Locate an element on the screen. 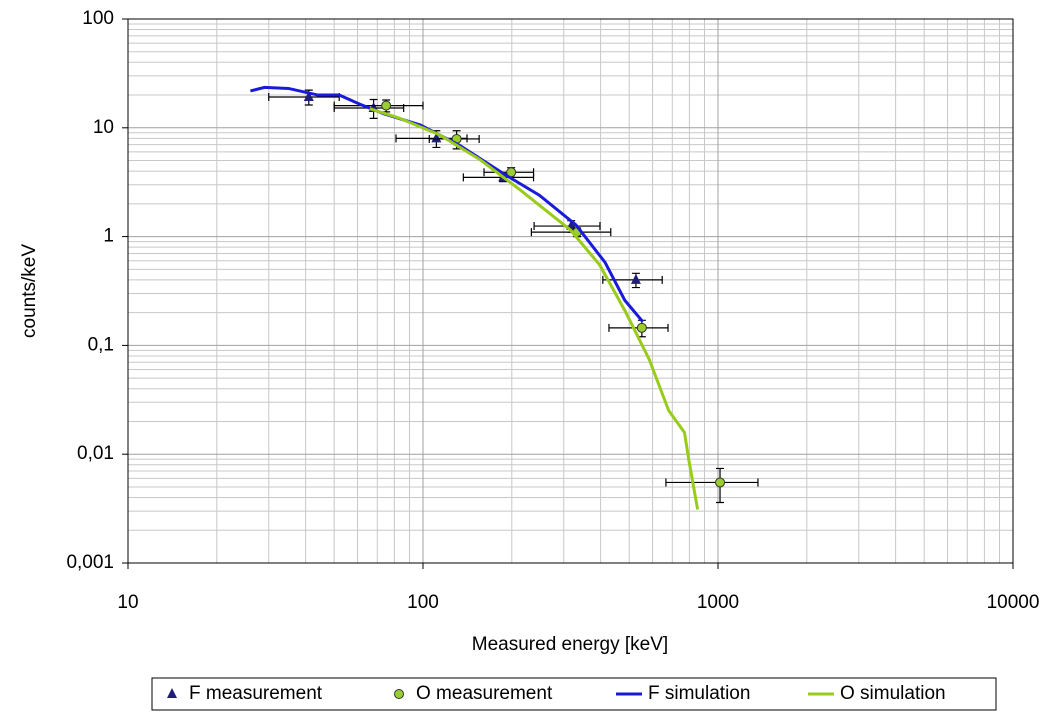 This screenshot has height=722, width=1055. legend-label: F simulation is located at coordinates (699, 693).